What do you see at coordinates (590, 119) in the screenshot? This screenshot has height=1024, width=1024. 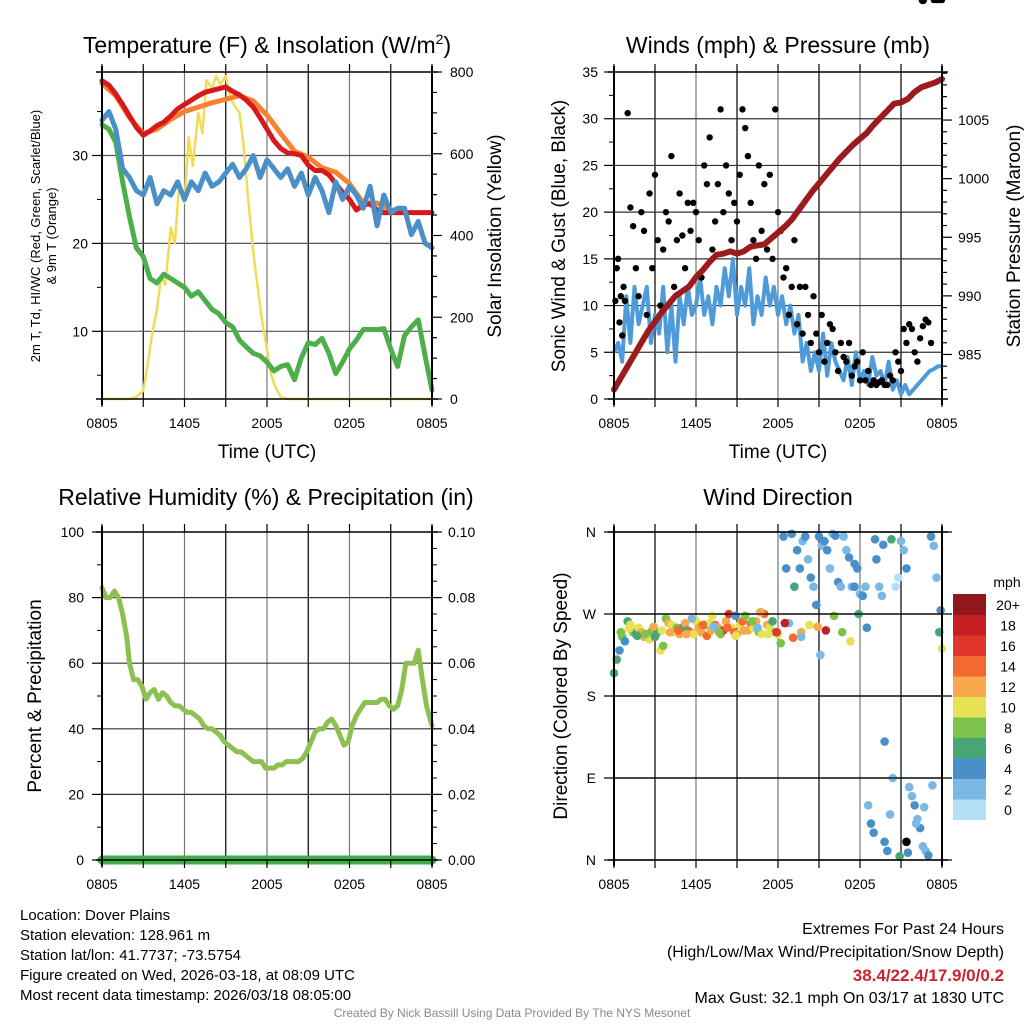 I see `y-tick-label: 30` at bounding box center [590, 119].